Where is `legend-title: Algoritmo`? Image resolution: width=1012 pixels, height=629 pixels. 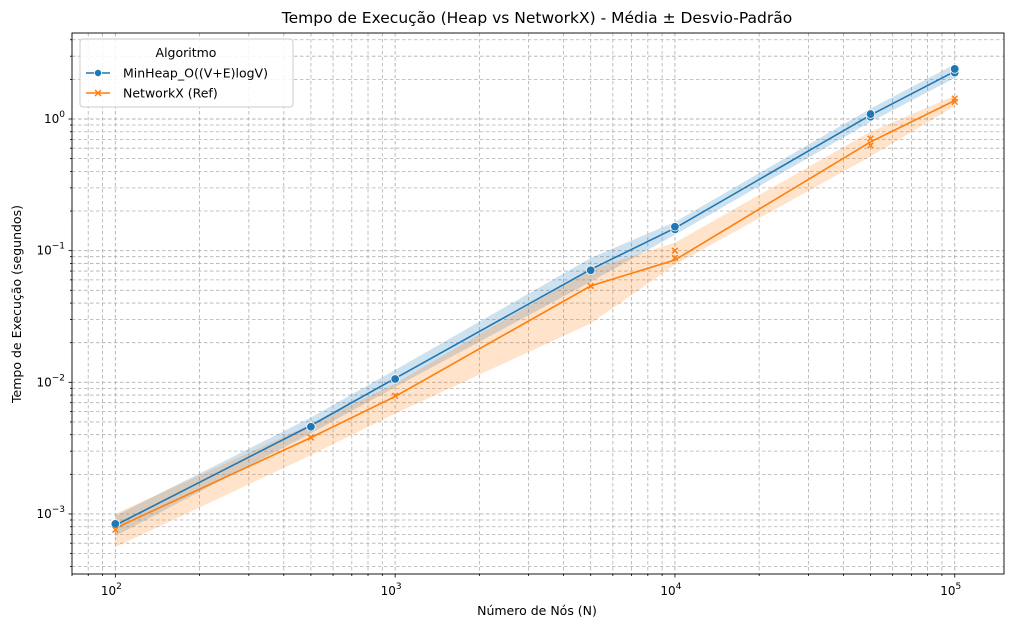
legend-title: Algoritmo is located at coordinates (186, 52).